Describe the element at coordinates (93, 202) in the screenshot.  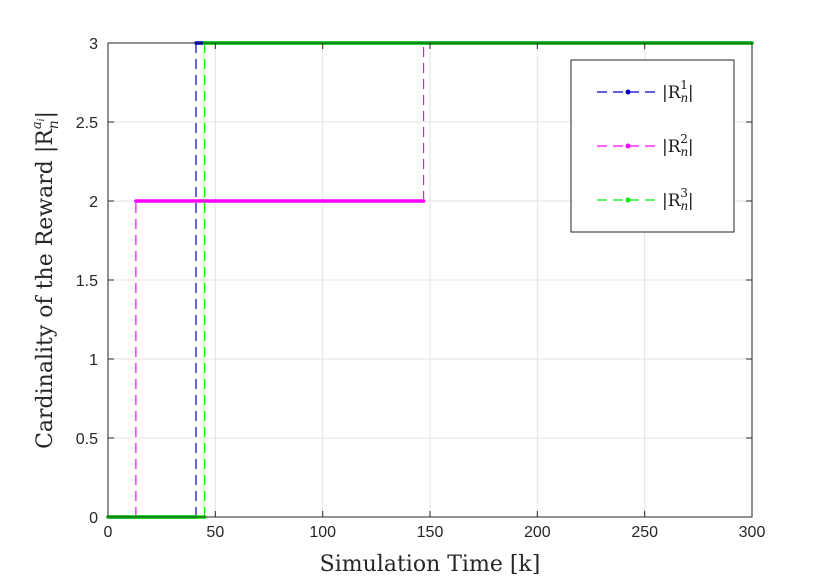
I see `y-tick-label: 2` at that location.